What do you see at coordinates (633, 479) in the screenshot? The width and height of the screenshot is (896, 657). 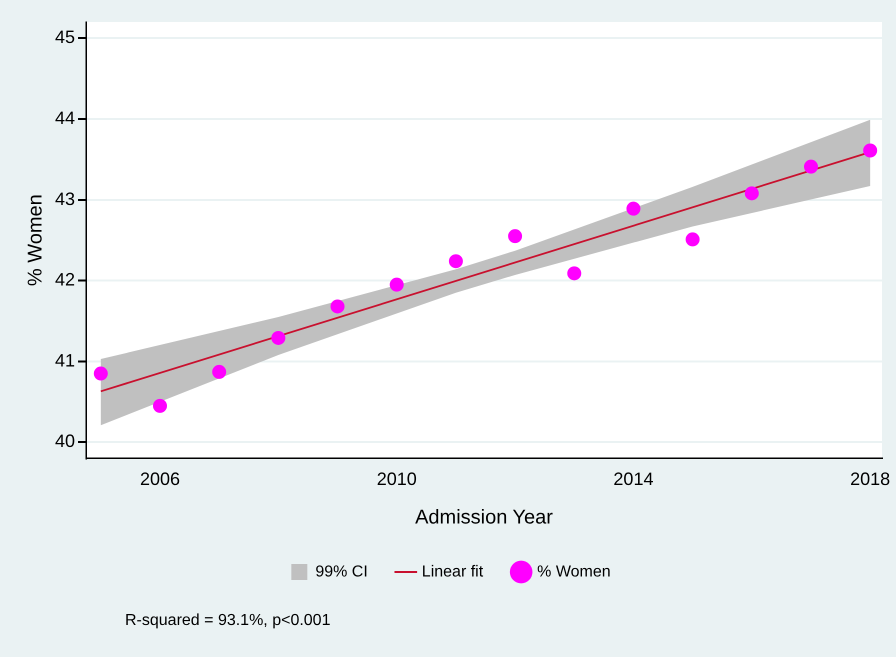 I see `x-tick-label: 2014` at bounding box center [633, 479].